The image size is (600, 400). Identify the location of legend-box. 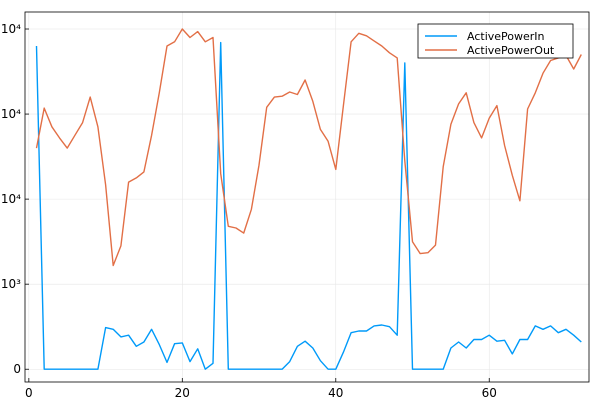
(495, 41).